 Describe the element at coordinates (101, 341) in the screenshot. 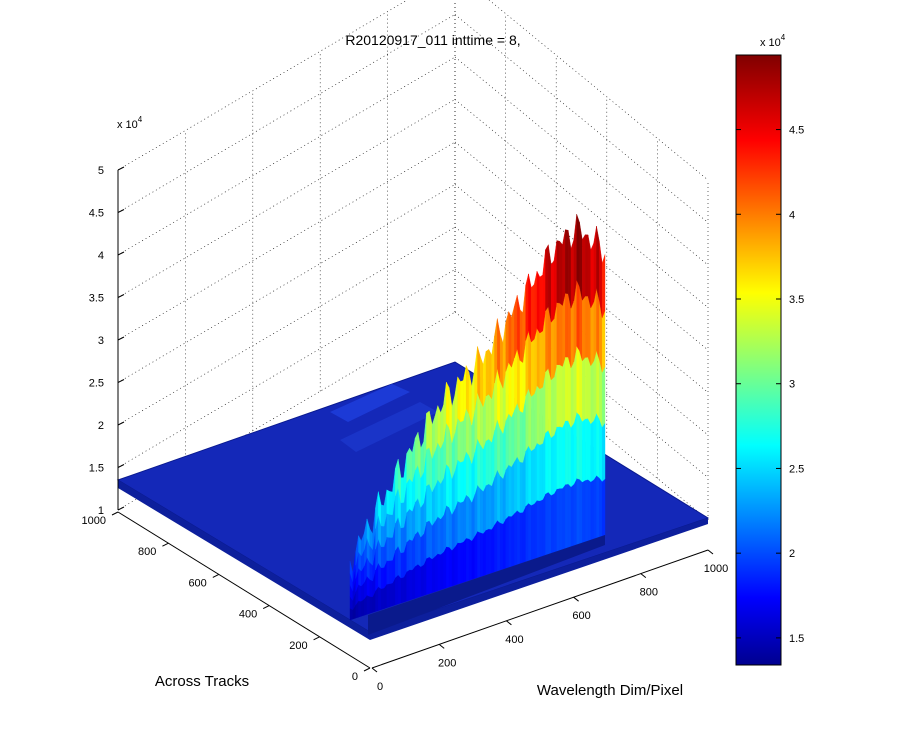

I see `z-tick-label: 3` at that location.